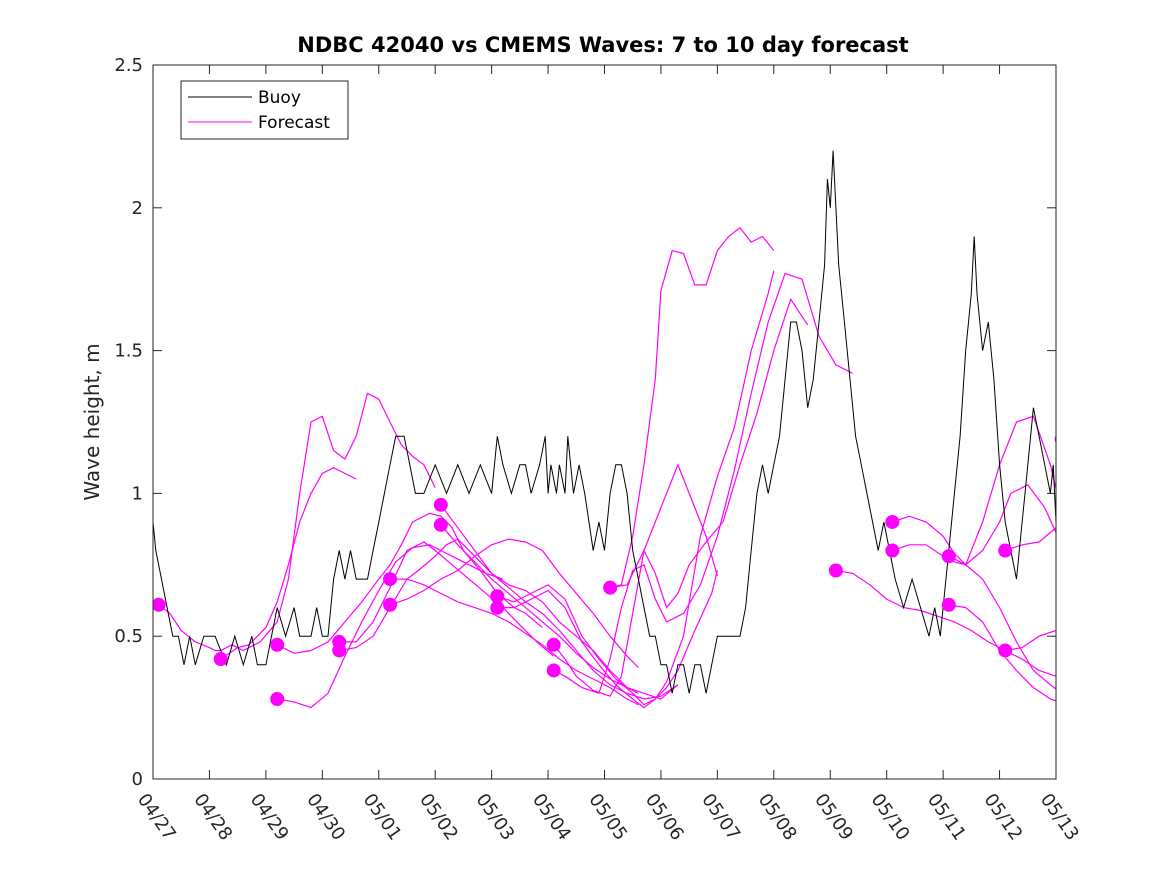 The width and height of the screenshot is (1167, 875). Describe the element at coordinates (607, 817) in the screenshot. I see `x-tick-label: 05/05` at that location.